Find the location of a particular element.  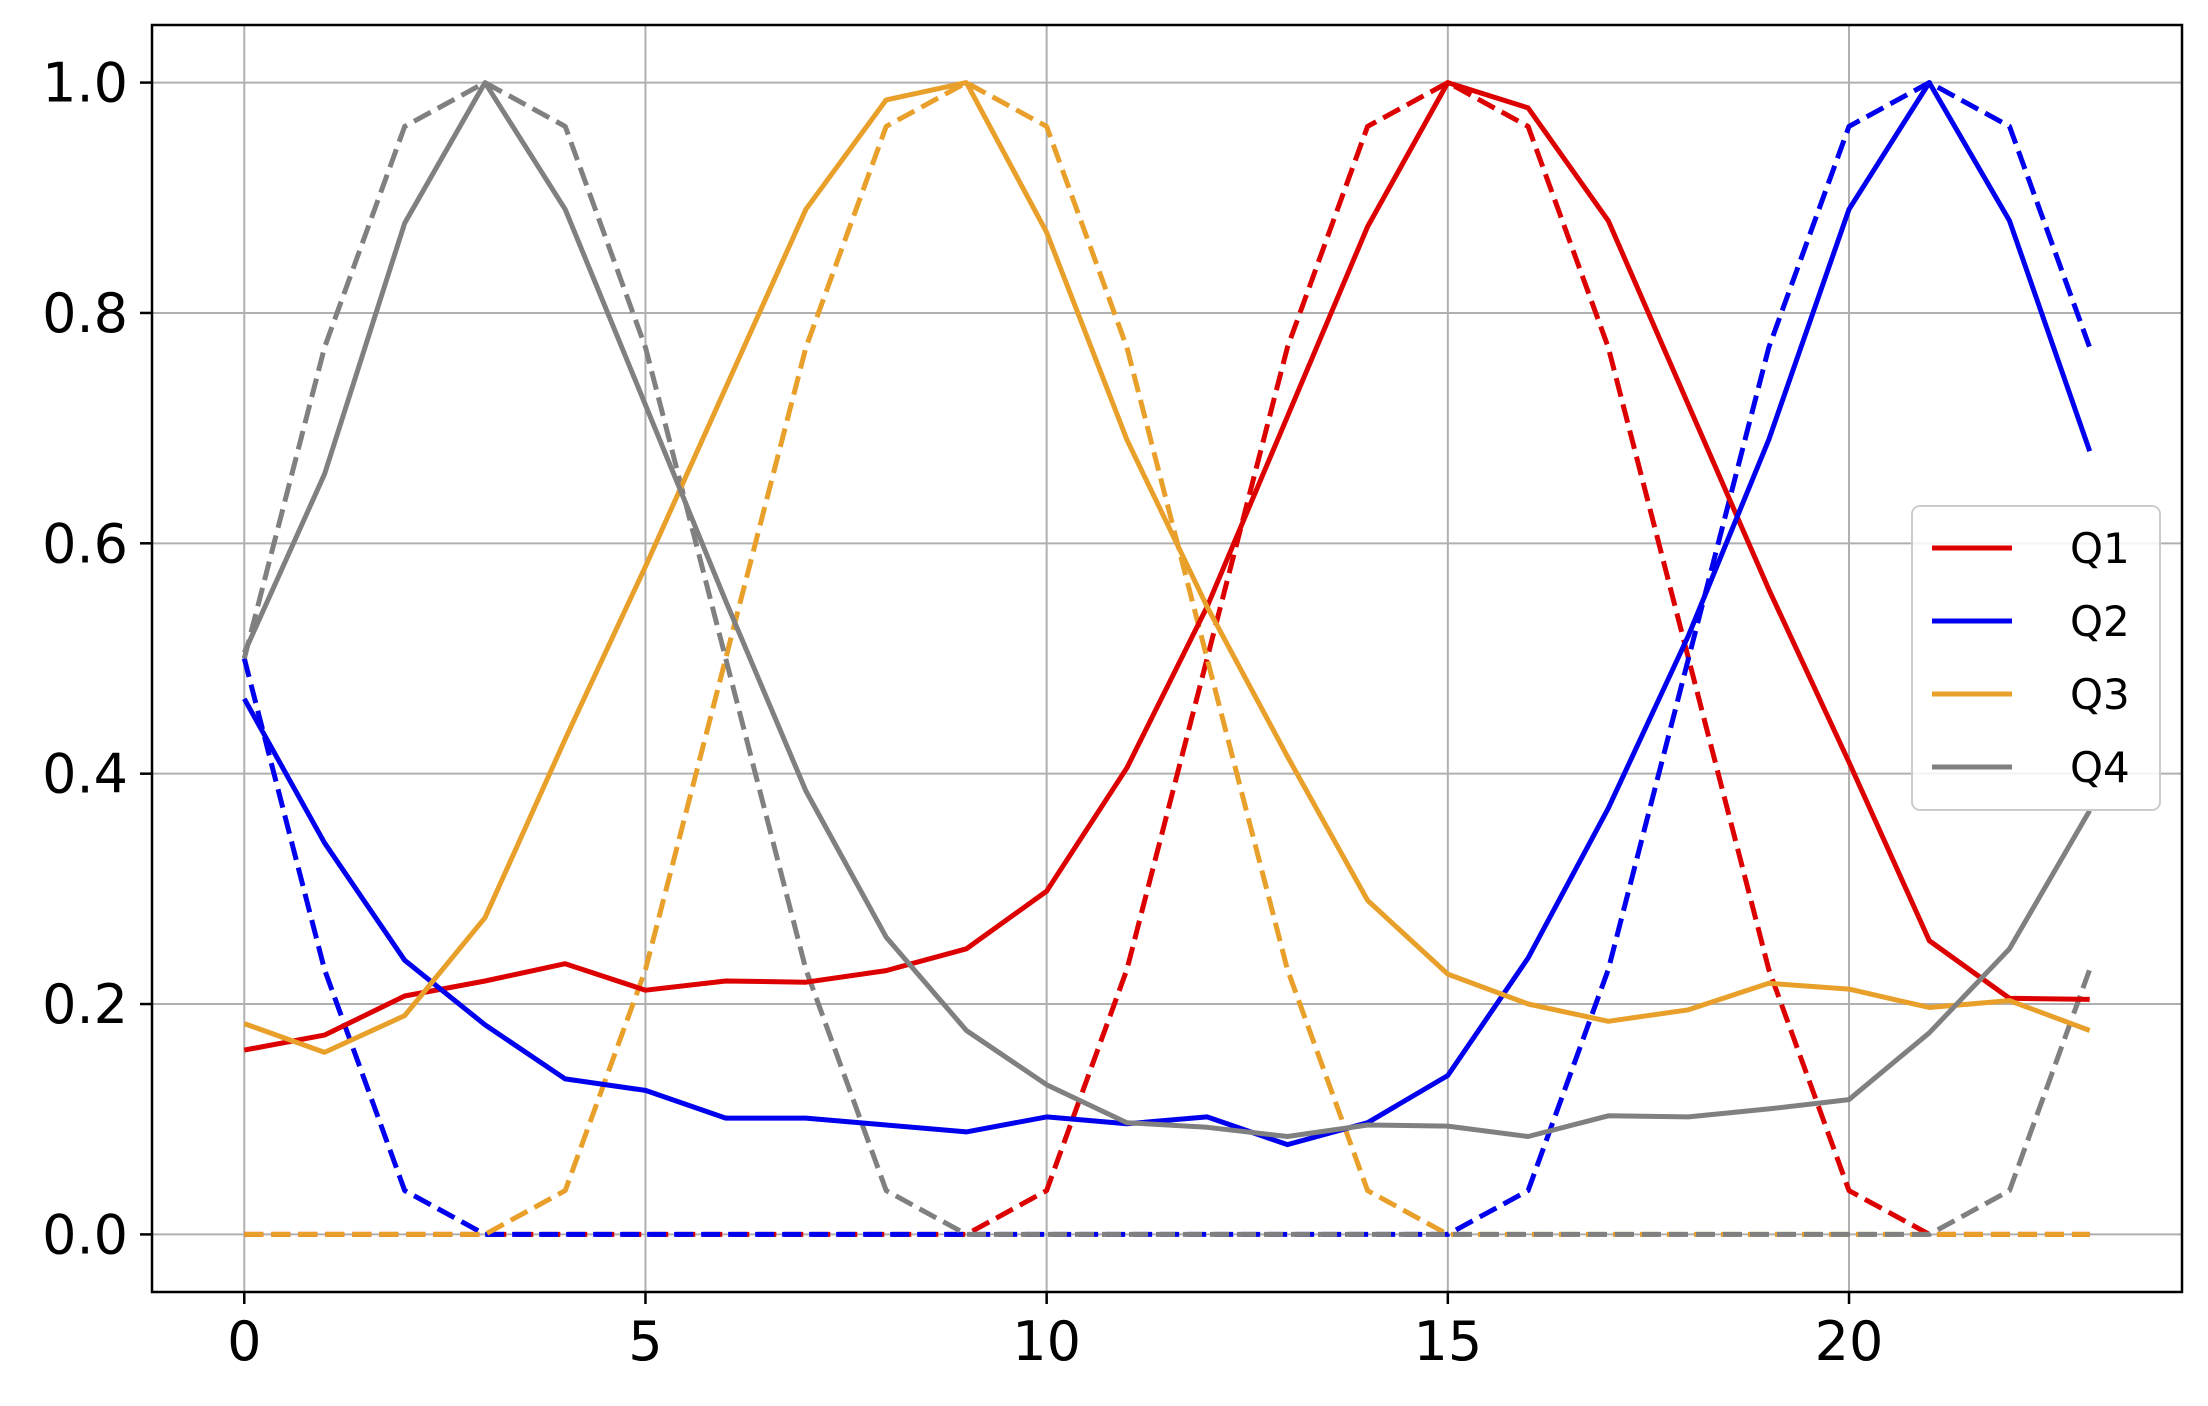

y-tick-label: 0.4 is located at coordinates (85, 774).